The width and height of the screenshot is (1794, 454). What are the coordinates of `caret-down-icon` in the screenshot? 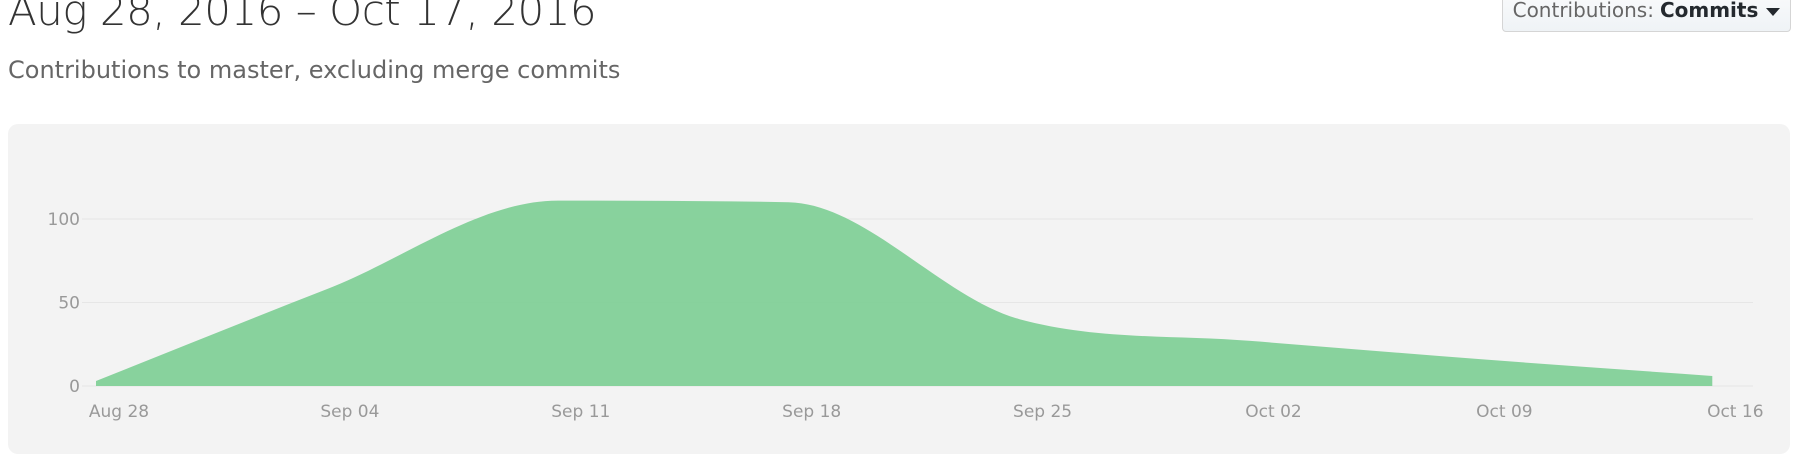 It's located at (1773, 12).